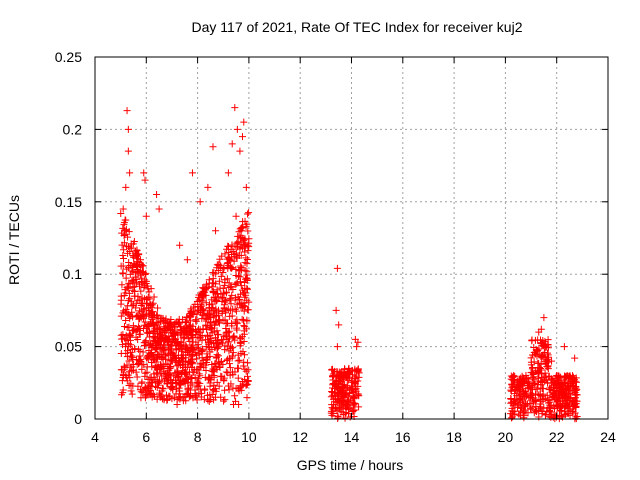  Describe the element at coordinates (557, 437) in the screenshot. I see `x-tick-label: 22` at that location.